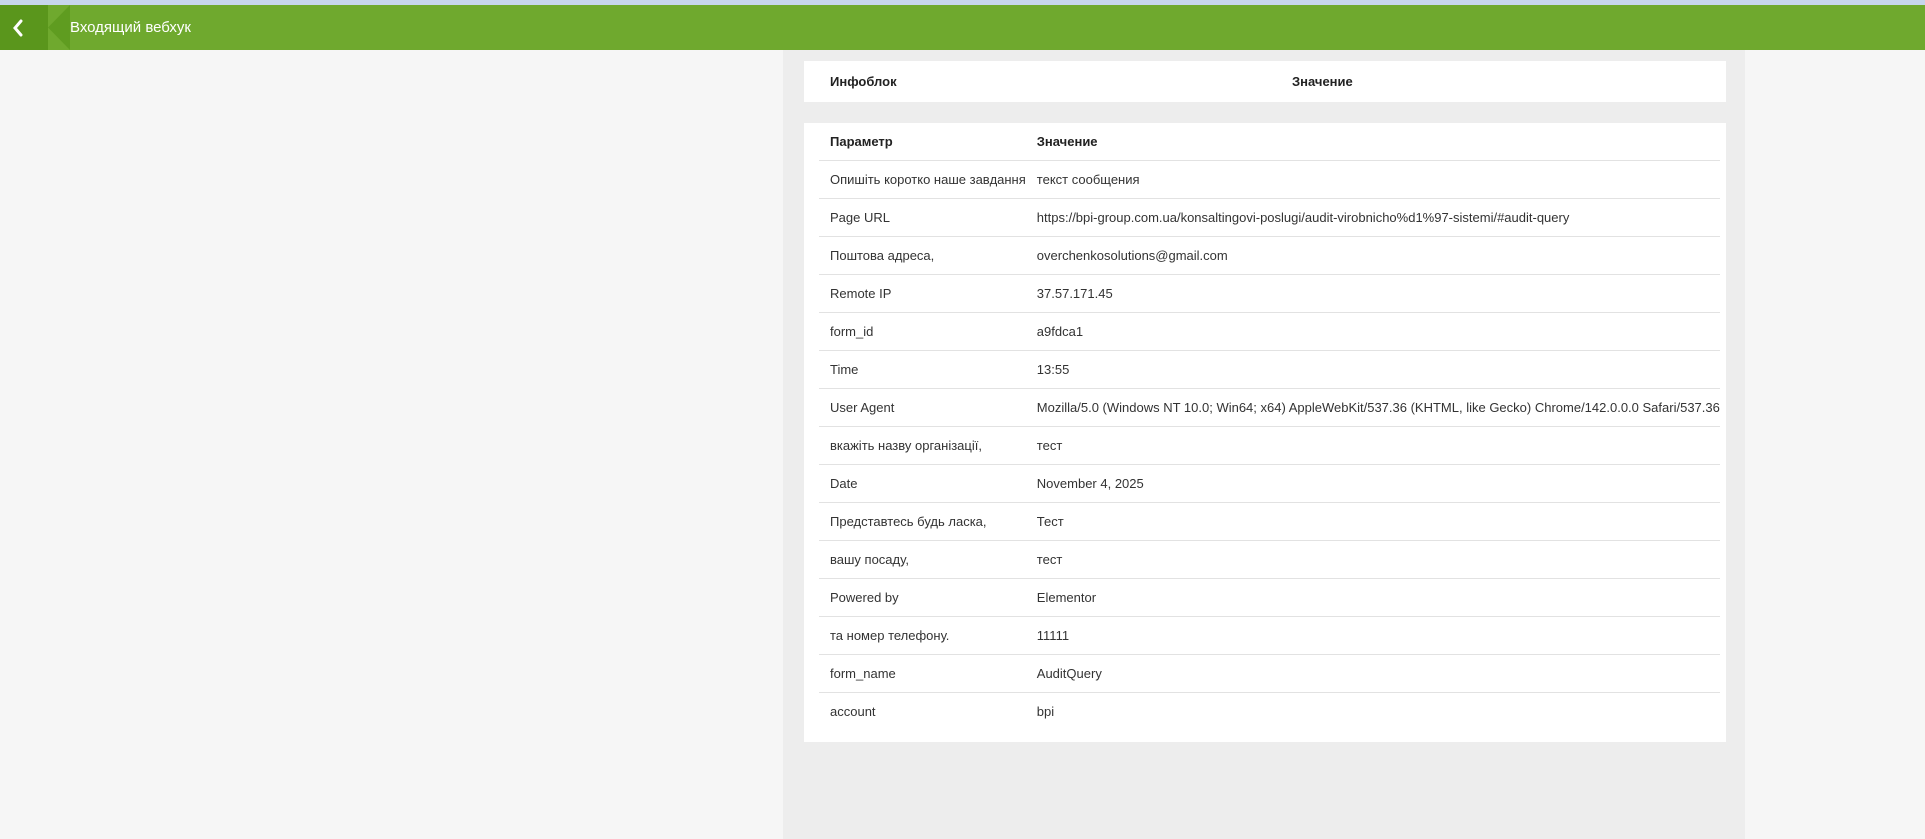 The image size is (1925, 839). I want to click on back-button-arrow, so click(59, 27).